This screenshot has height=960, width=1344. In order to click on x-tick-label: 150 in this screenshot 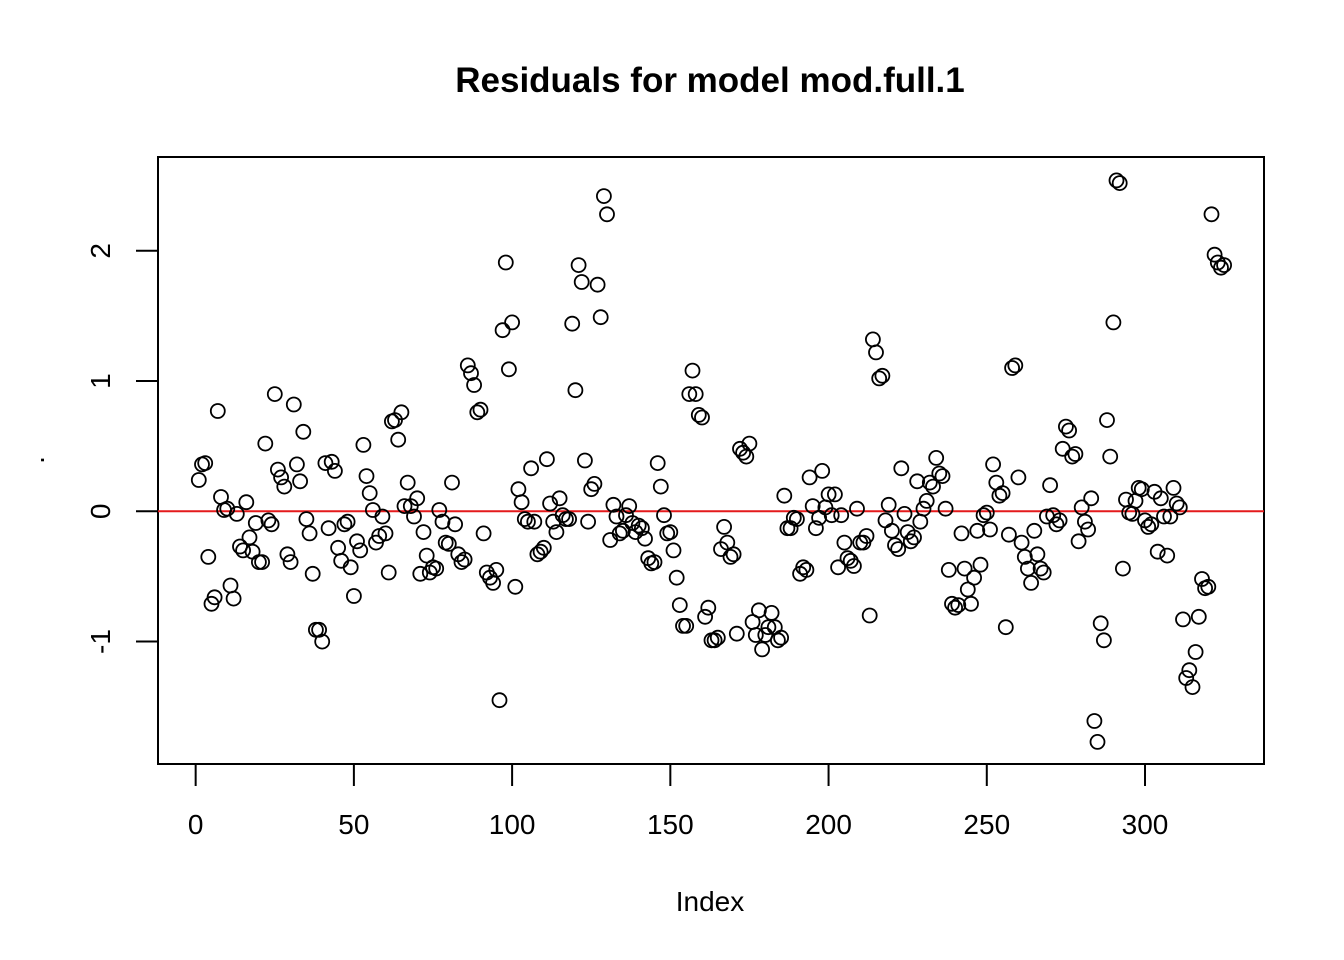, I will do `click(670, 824)`.